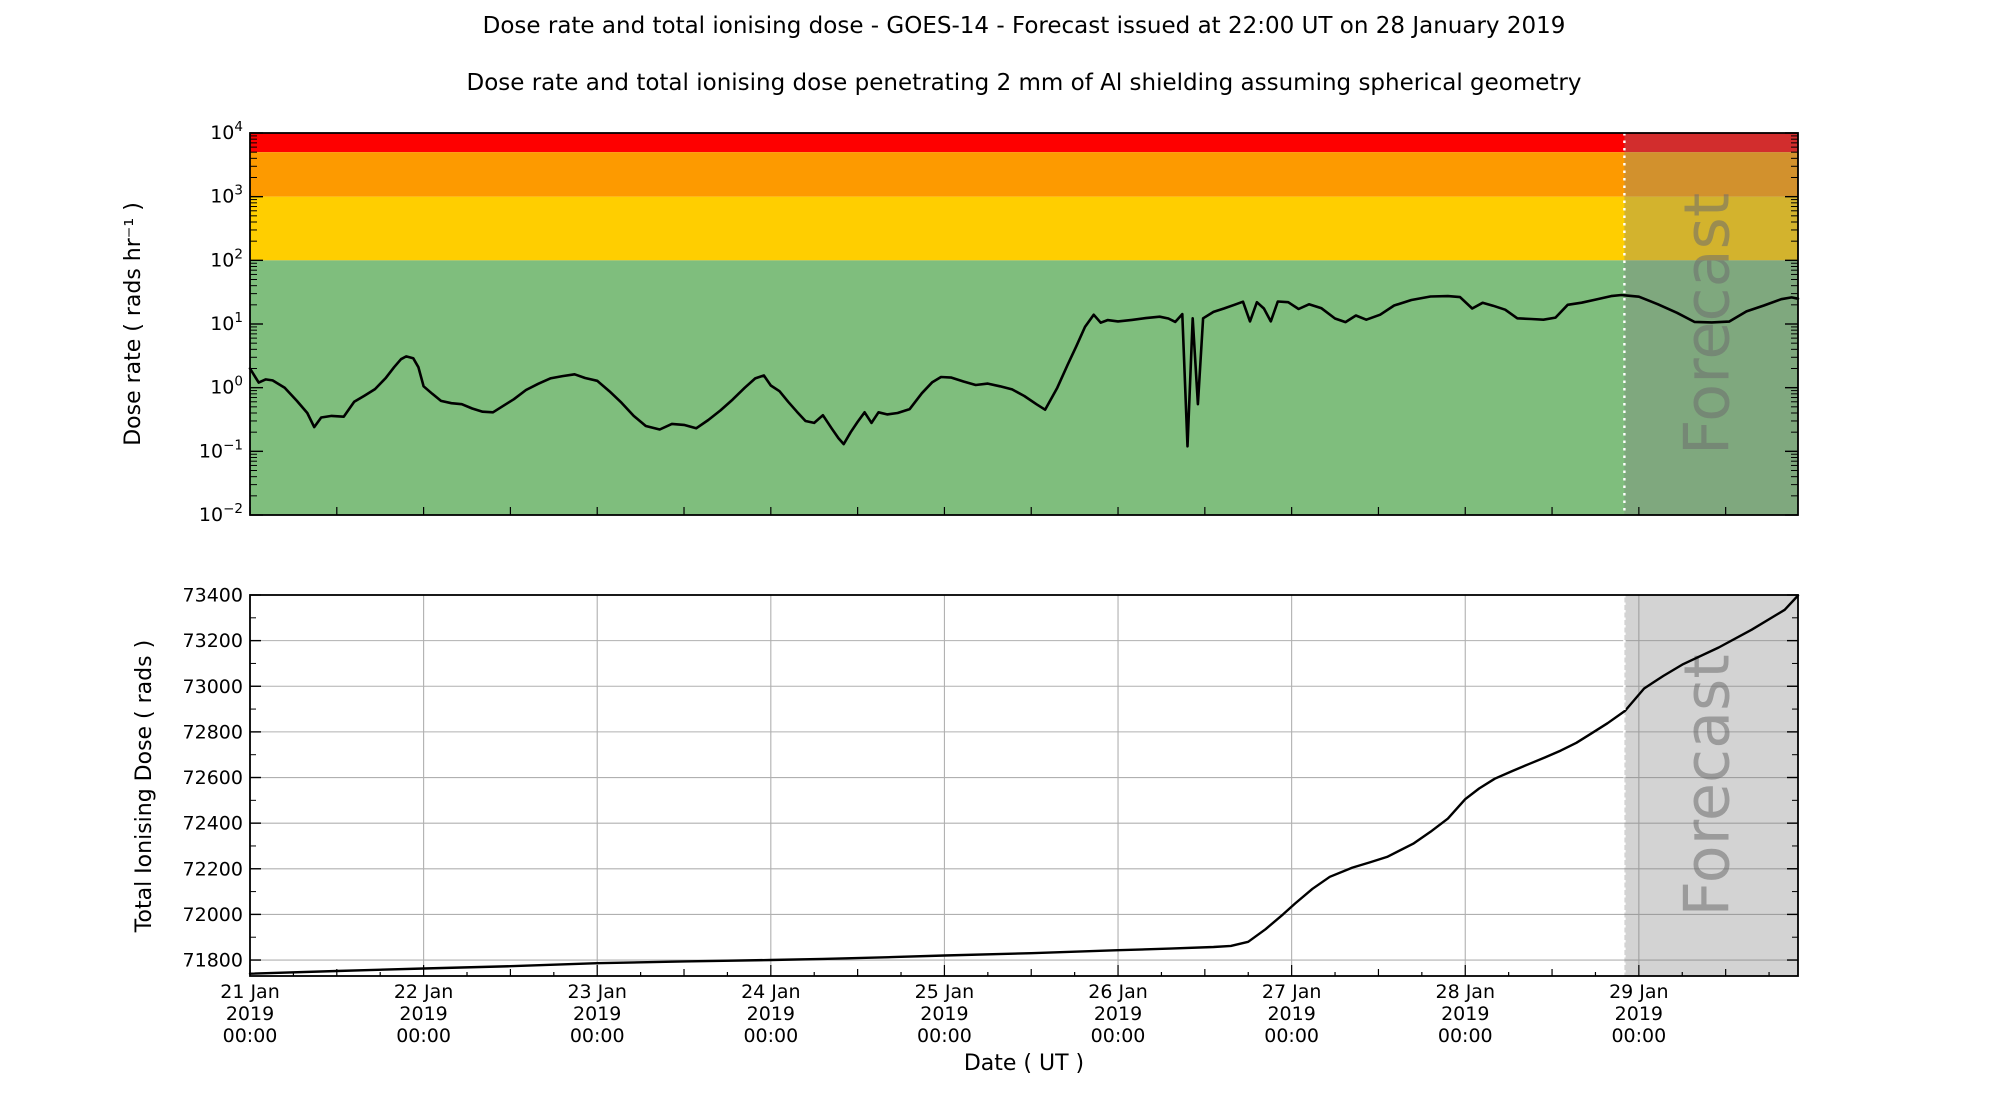  I want to click on band-orange, so click(1024, 174).